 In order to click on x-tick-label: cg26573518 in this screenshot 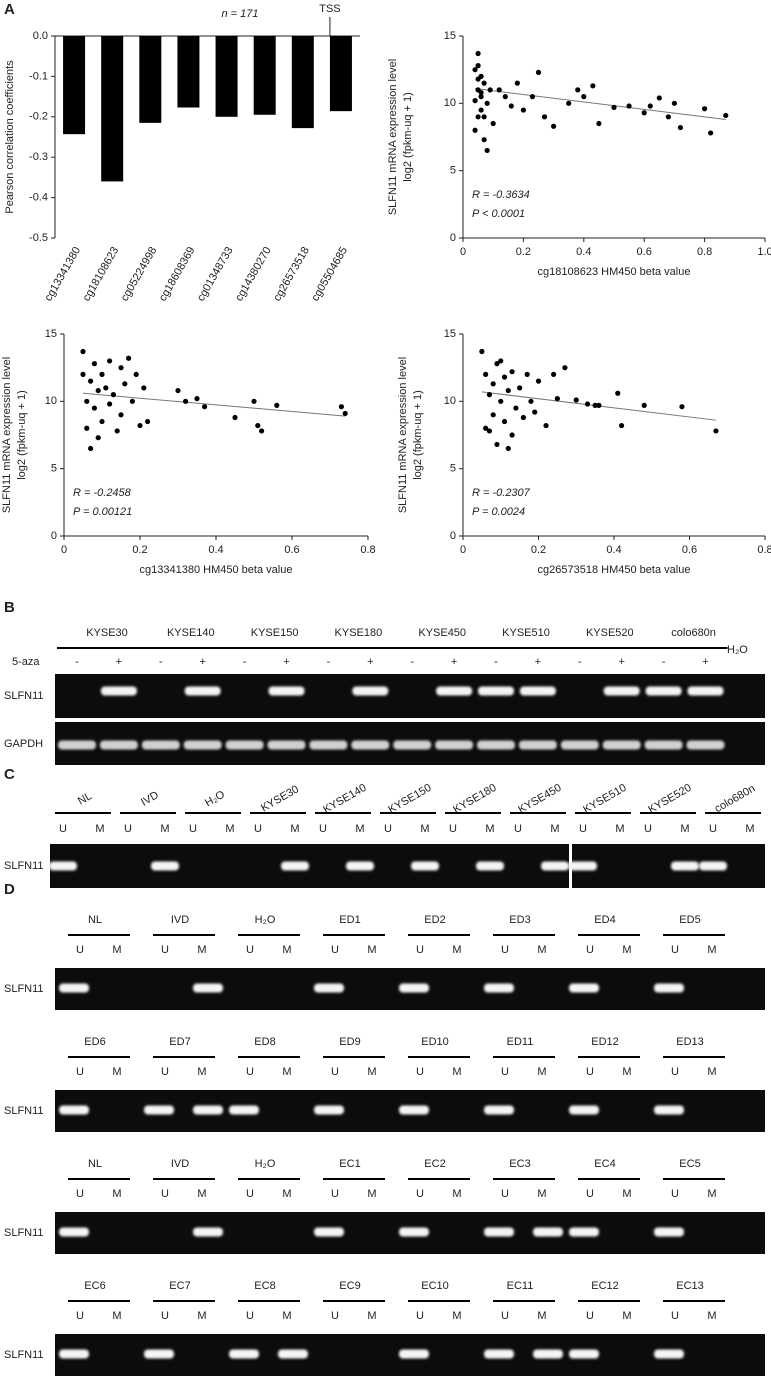, I will do `click(291, 274)`.